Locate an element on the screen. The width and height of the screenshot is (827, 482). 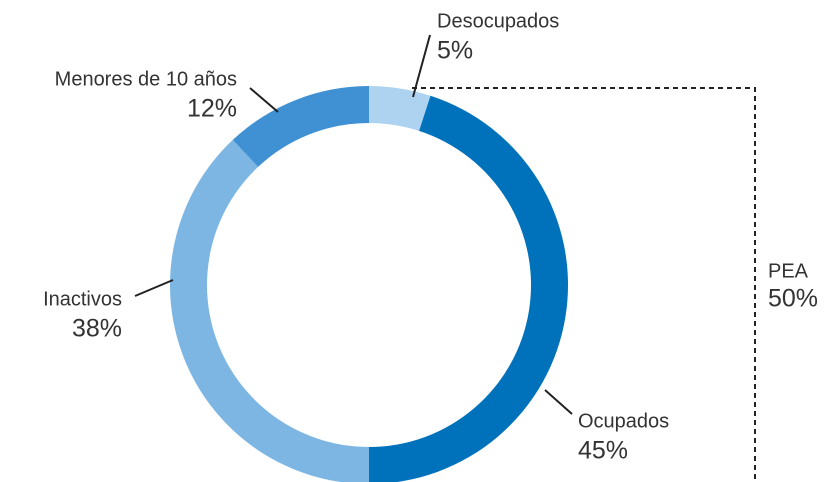
category-label: Inactivos is located at coordinates (82, 299).